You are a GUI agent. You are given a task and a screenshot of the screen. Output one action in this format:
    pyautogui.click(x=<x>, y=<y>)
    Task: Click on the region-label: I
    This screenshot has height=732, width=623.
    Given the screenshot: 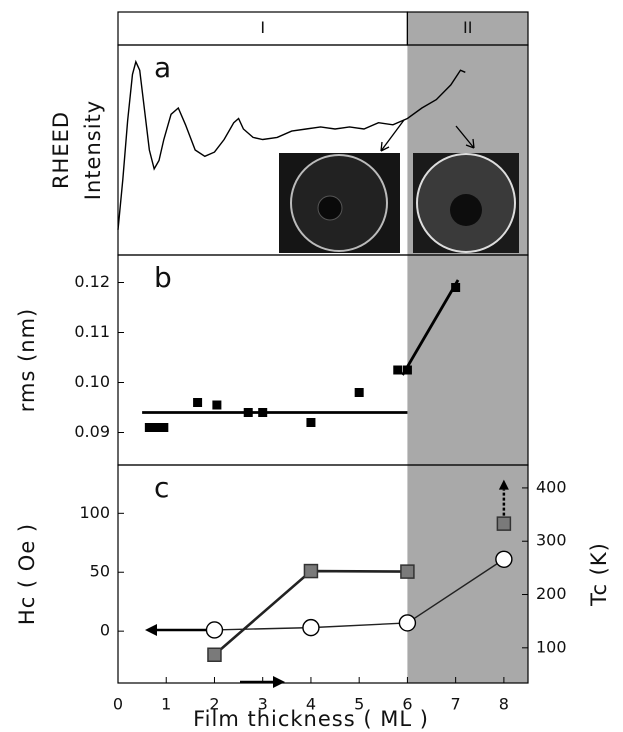 What is the action you would take?
    pyautogui.click(x=262, y=27)
    